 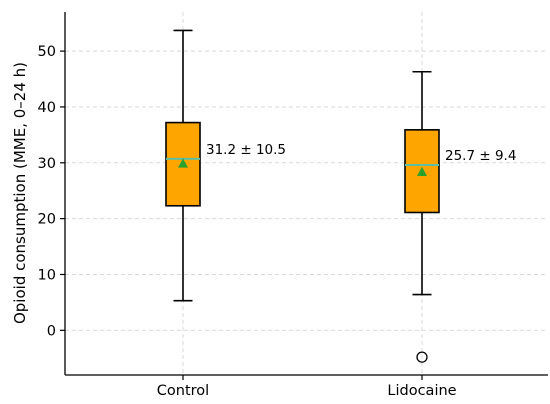 What do you see at coordinates (421, 391) in the screenshot?
I see `x-category-label: Lidocaine` at bounding box center [421, 391].